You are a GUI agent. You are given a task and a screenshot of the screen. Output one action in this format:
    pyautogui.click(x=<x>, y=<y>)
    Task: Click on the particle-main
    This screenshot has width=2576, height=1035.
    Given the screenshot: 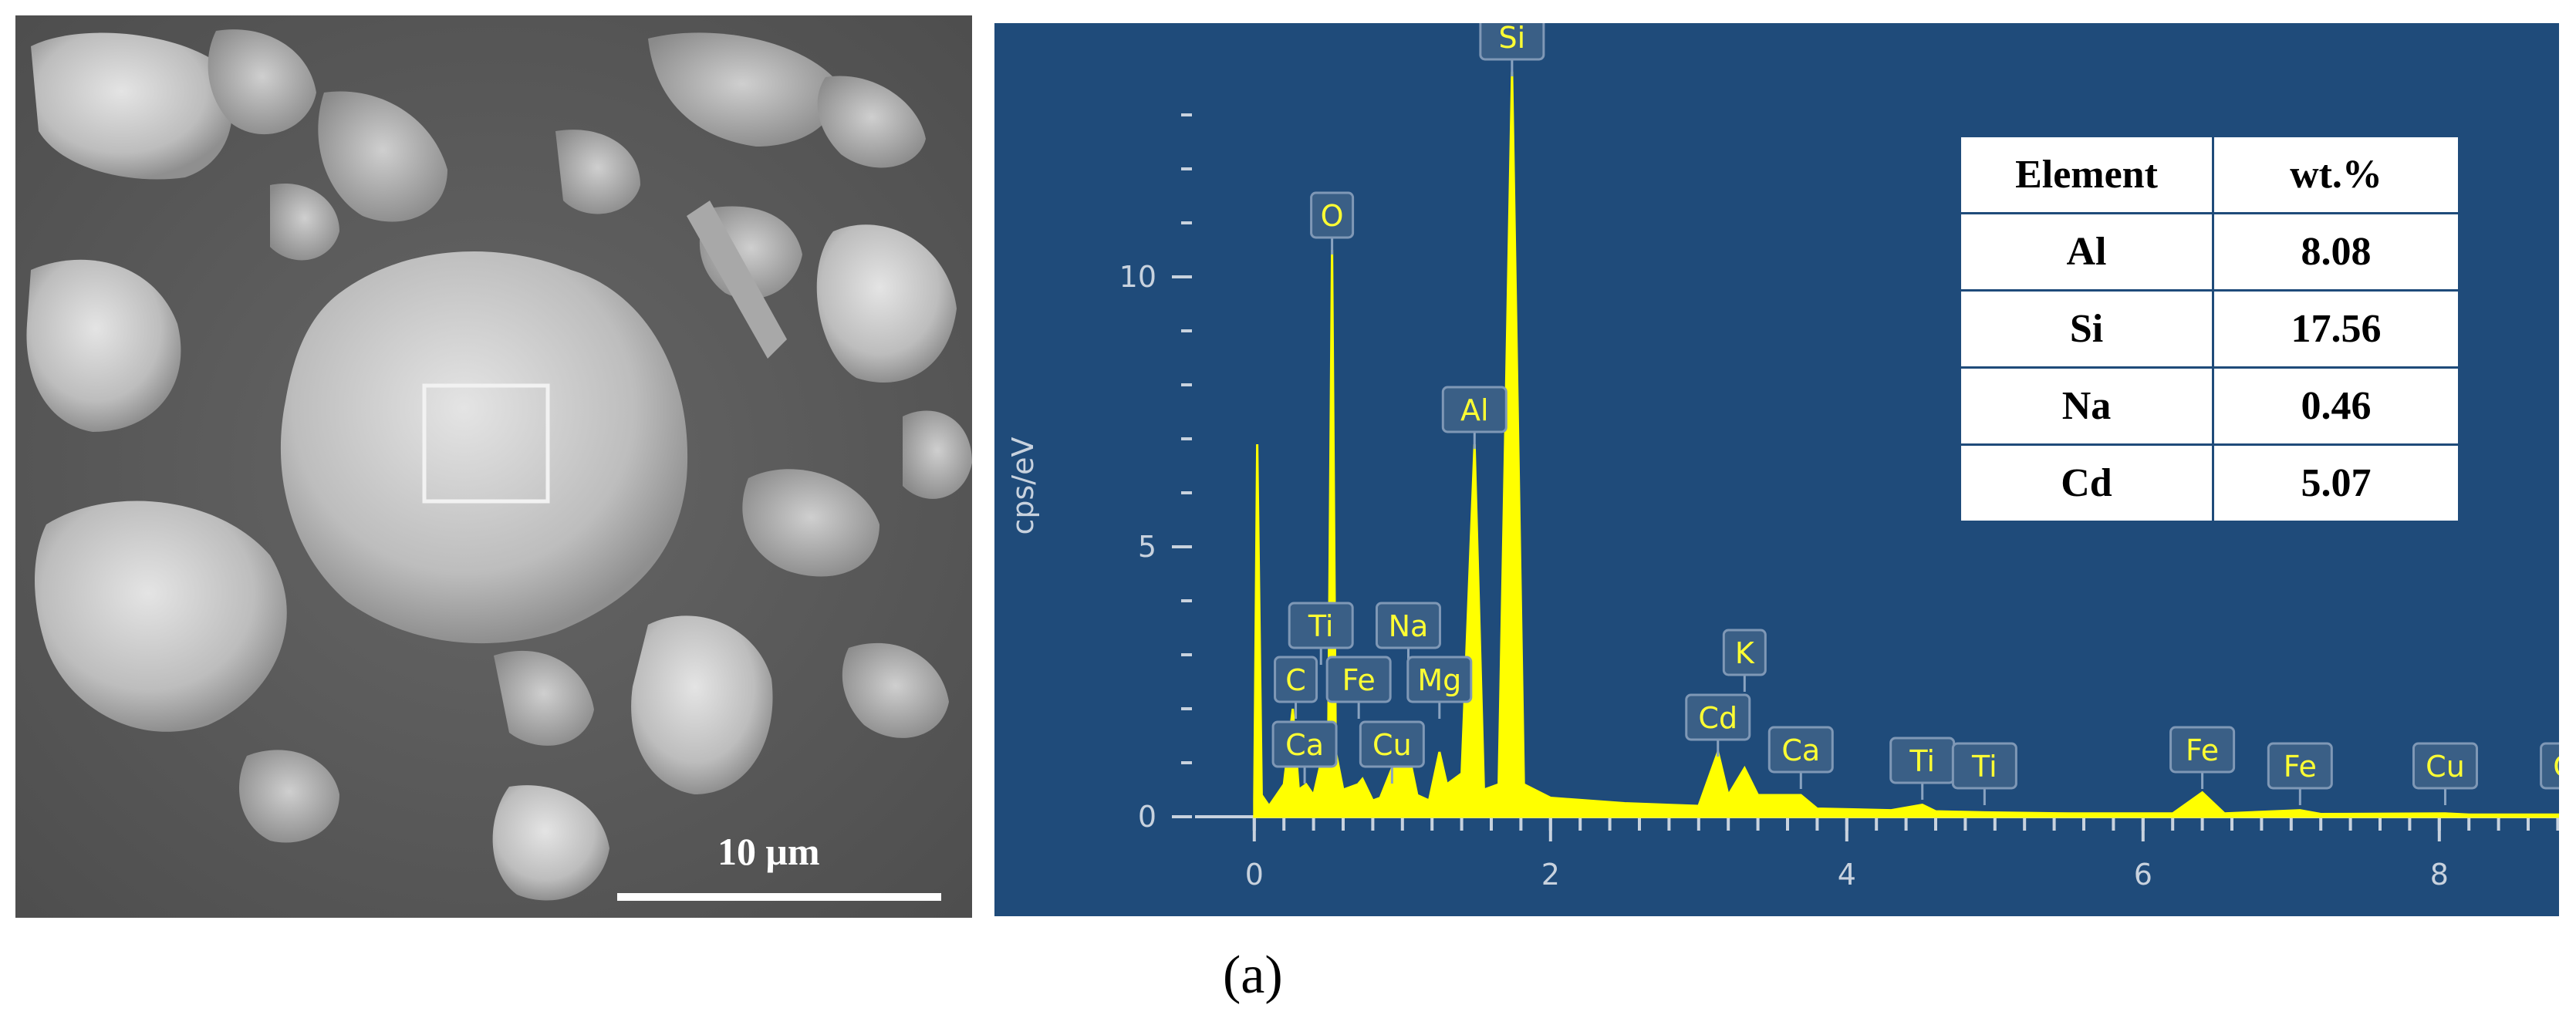 What is the action you would take?
    pyautogui.click(x=484, y=447)
    